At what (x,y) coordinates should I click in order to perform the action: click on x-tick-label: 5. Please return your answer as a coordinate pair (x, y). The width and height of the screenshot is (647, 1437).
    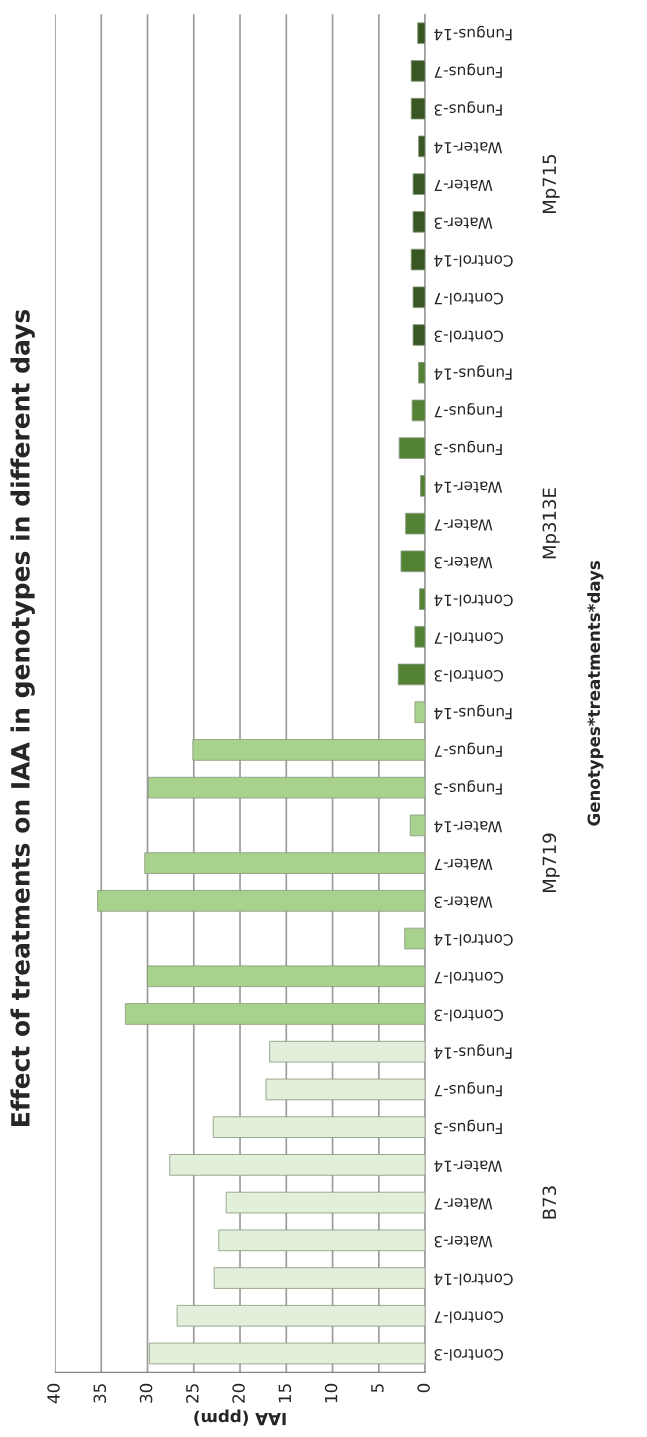
    Looking at the image, I should click on (377, 1388).